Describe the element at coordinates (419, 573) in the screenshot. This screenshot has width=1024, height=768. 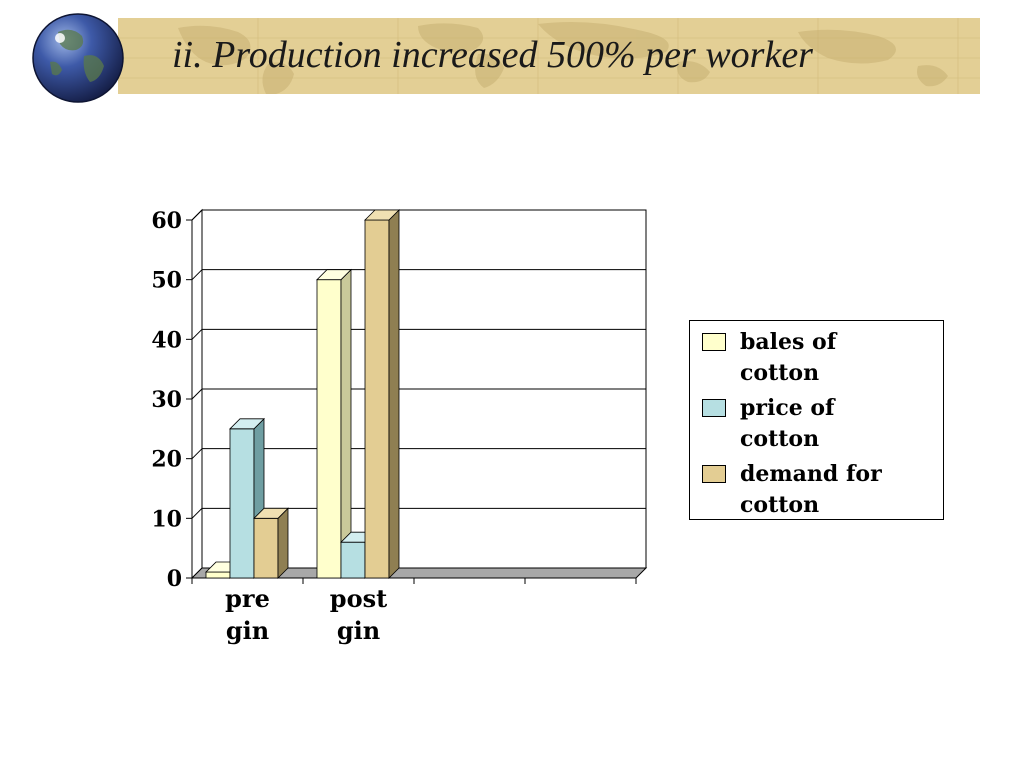
I see `plot-floor` at that location.